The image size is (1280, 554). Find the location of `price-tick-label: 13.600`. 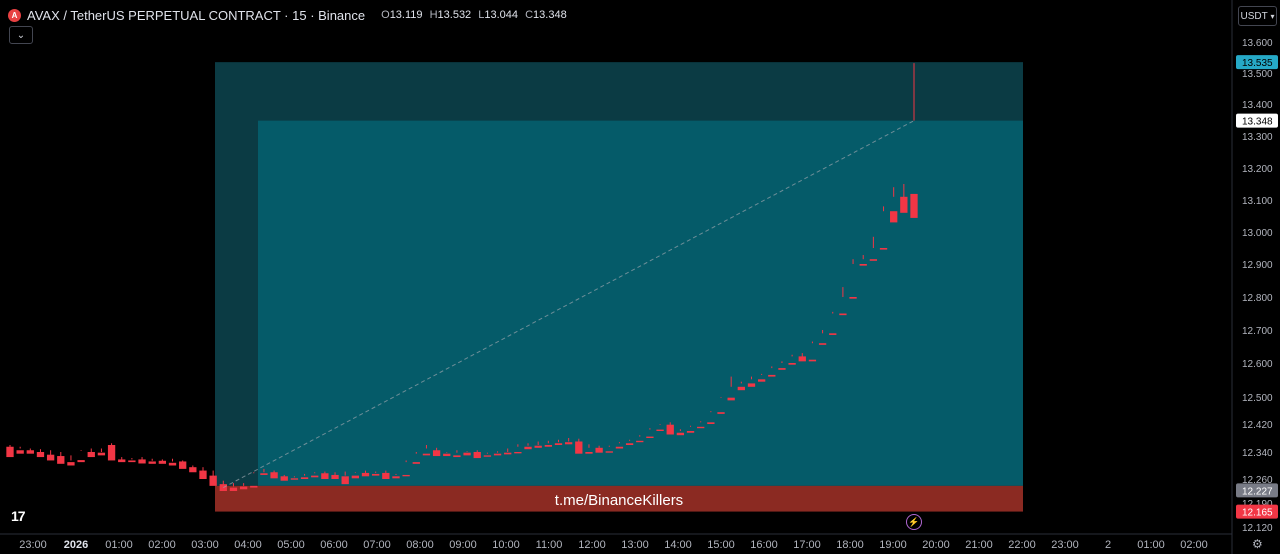

price-tick-label: 13.600 is located at coordinates (1257, 43).